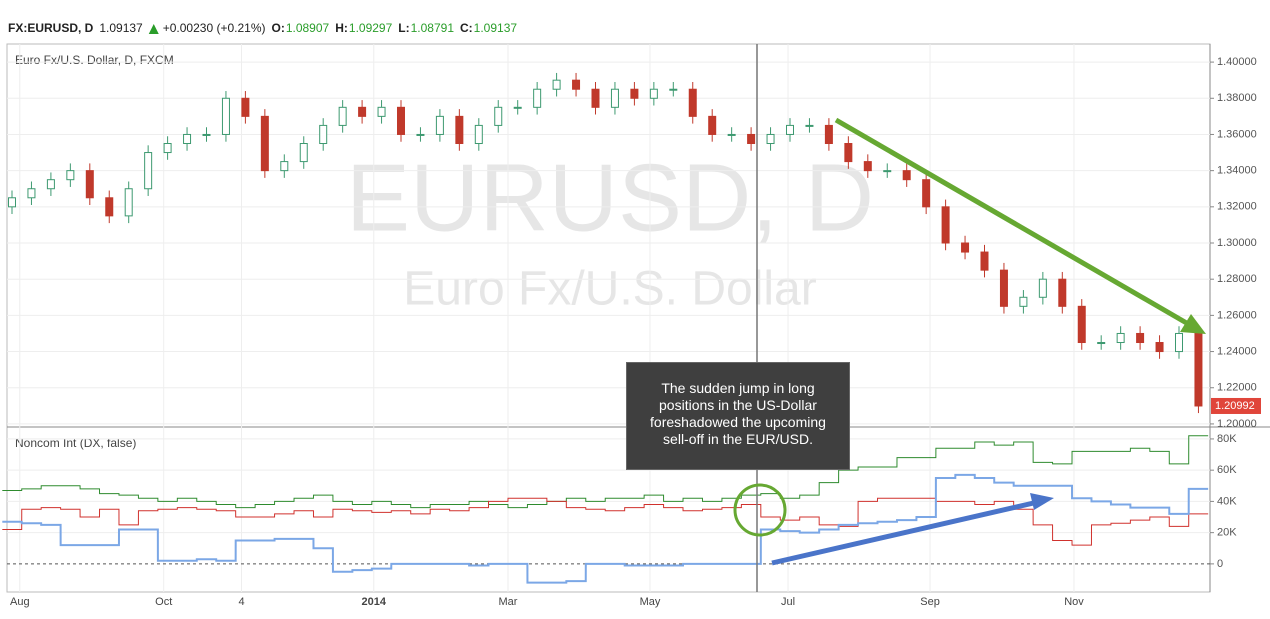  Describe the element at coordinates (371, 28) in the screenshot. I see `ohlc-value: 1.09297` at that location.